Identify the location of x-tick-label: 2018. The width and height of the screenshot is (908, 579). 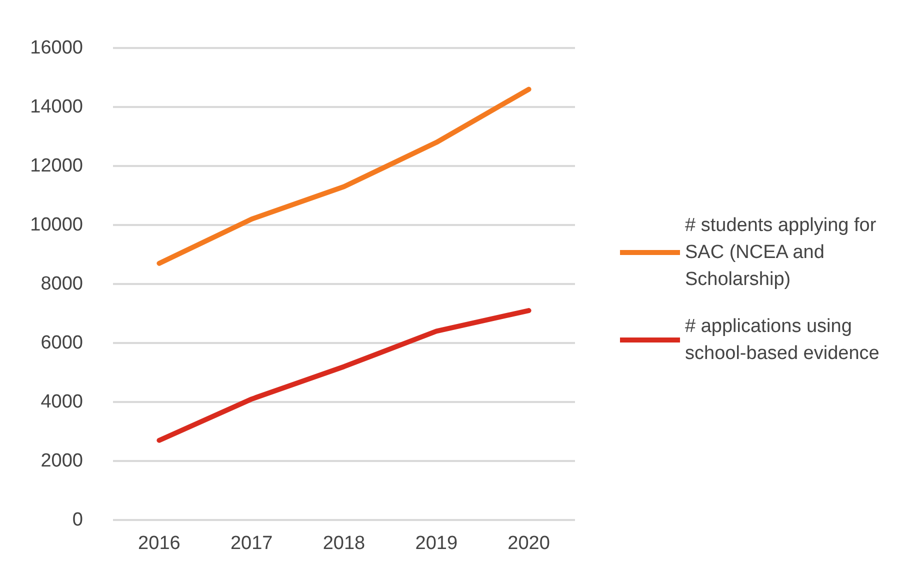
(344, 543).